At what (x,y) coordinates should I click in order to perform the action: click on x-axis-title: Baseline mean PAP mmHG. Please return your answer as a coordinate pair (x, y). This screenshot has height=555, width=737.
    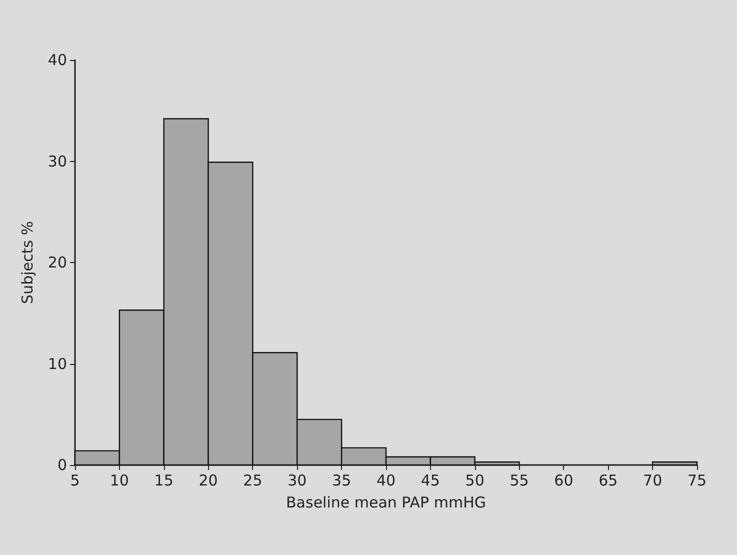
    Looking at the image, I should click on (386, 503).